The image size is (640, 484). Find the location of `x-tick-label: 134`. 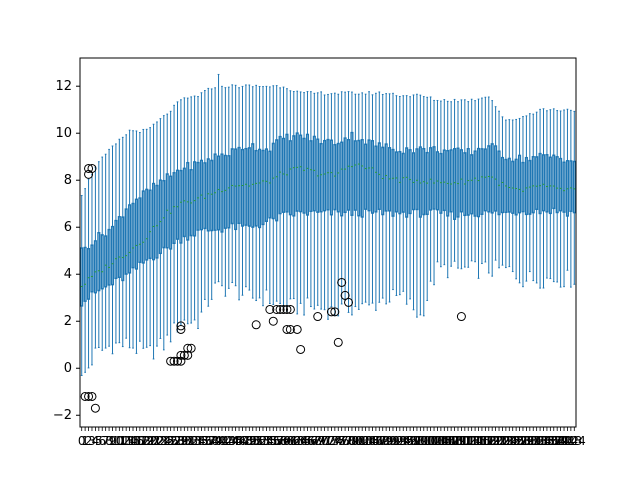

x-tick-label: 134 is located at coordinates (540, 441).